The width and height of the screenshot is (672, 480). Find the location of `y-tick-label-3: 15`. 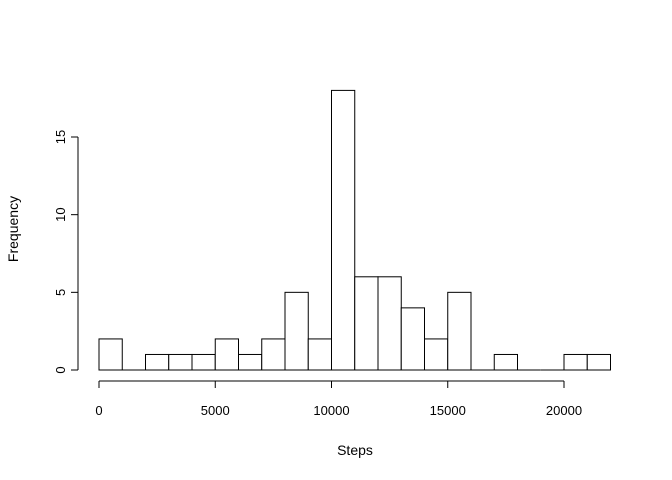

y-tick-label-3: 15 is located at coordinates (60, 137).